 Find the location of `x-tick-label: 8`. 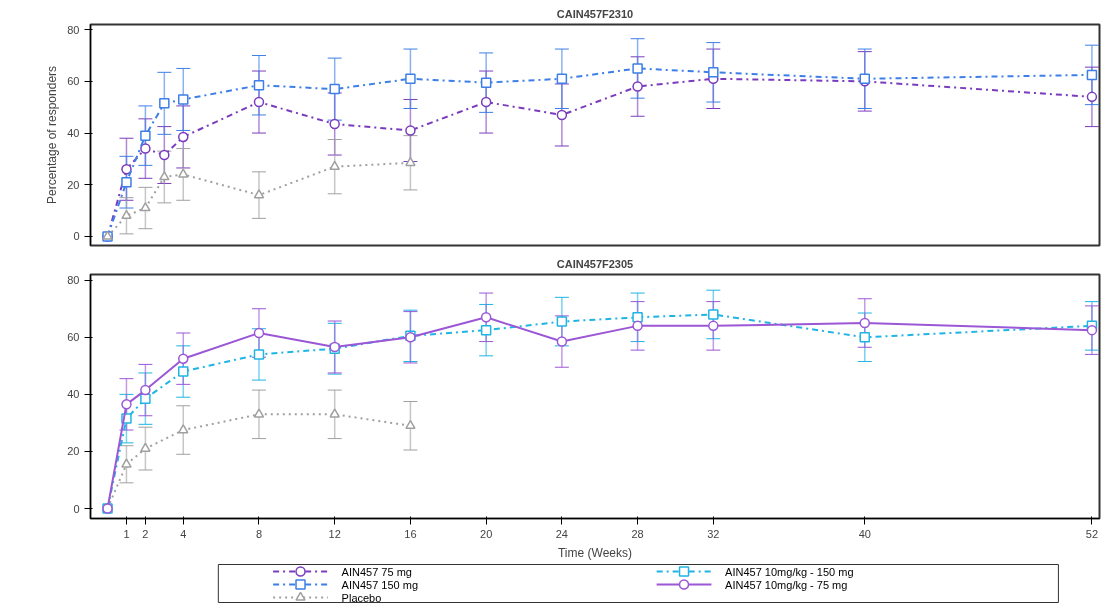

x-tick-label: 8 is located at coordinates (259, 533).